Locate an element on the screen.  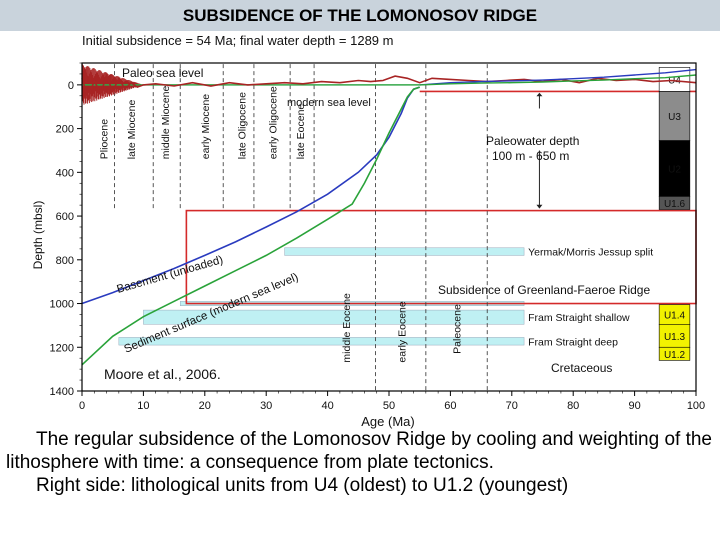
y-tick-label-7: 1400 is located at coordinates (62, 392).